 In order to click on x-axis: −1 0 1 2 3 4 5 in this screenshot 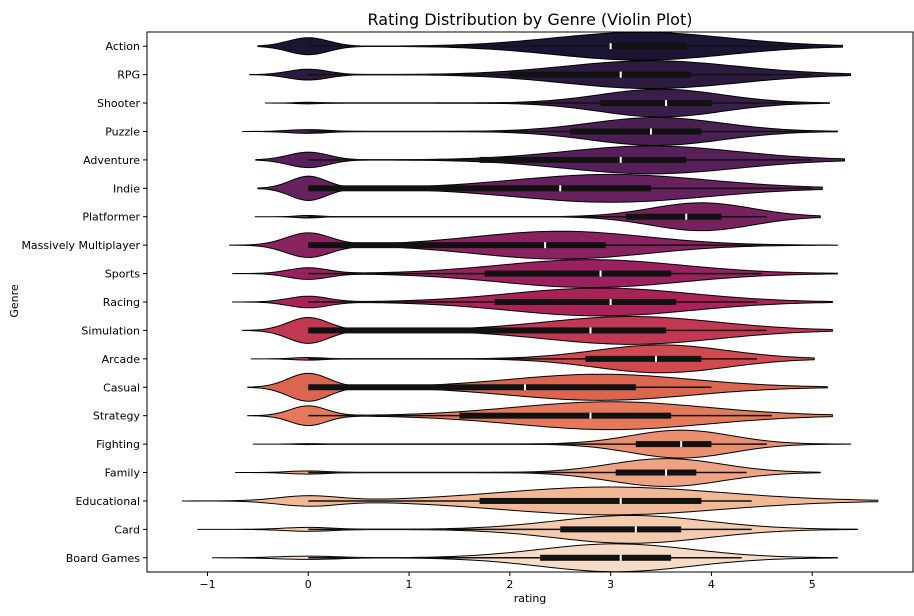, I will do `click(507, 581)`.